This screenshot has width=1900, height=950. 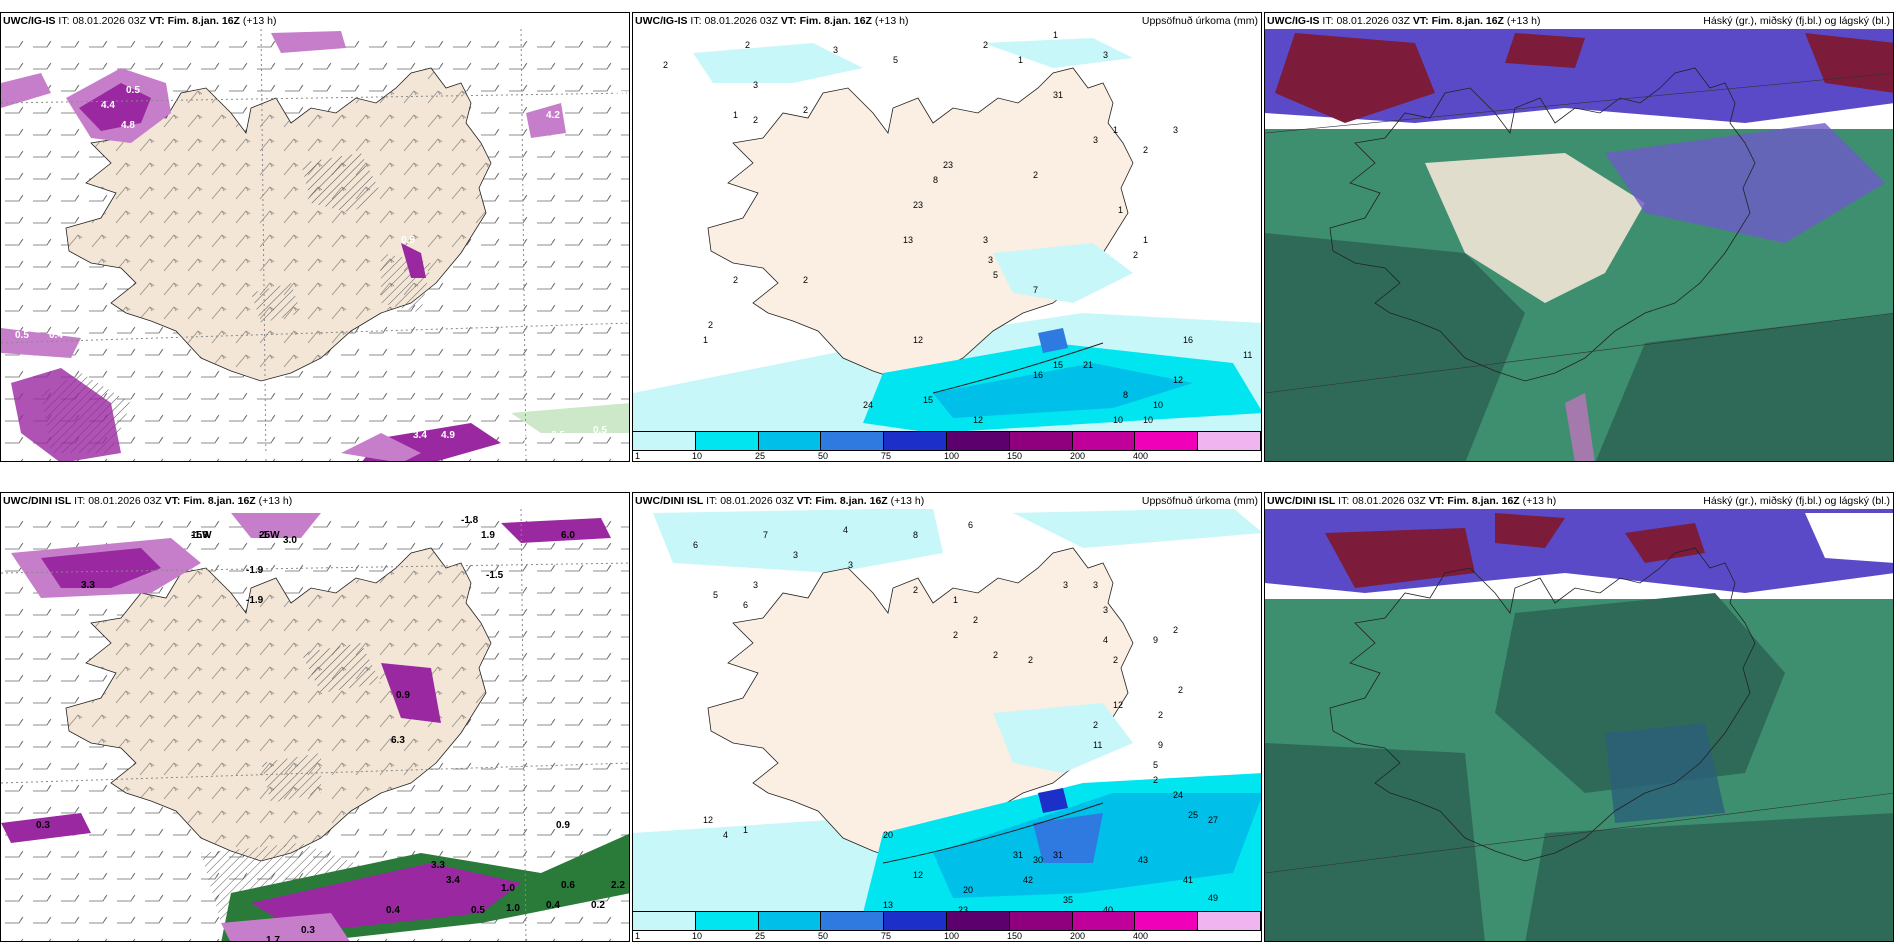 I want to click on map-value-label: 0.2, so click(x=598, y=905).